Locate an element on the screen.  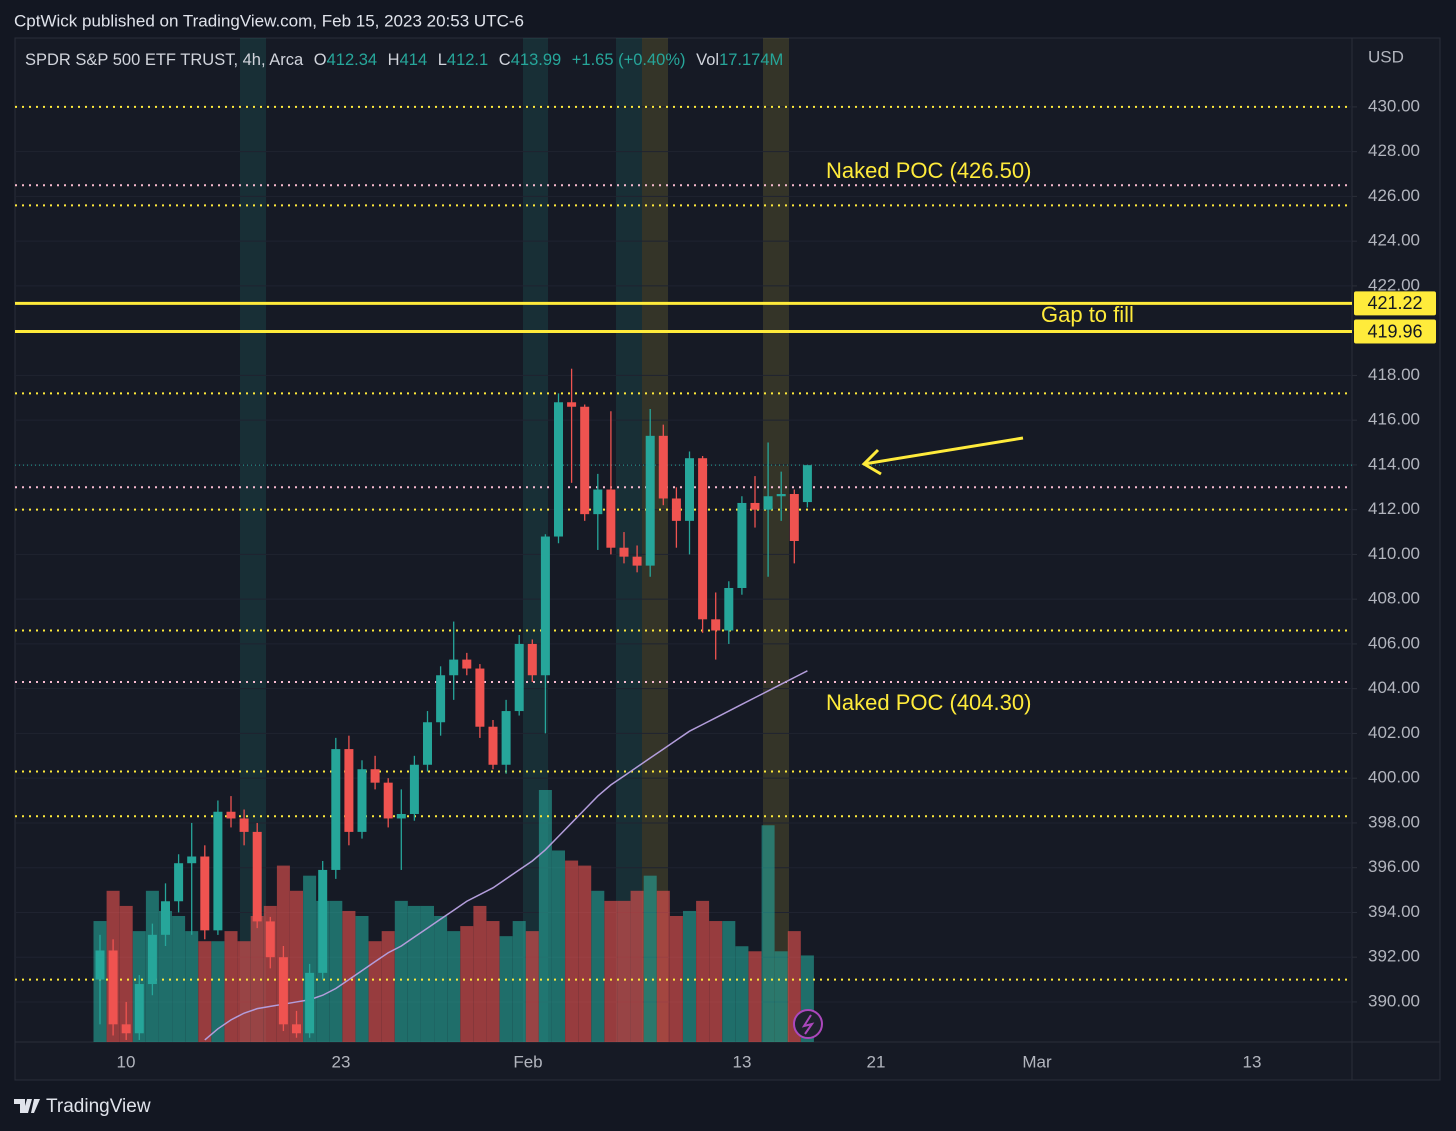
close: 413.99 is located at coordinates (536, 60).